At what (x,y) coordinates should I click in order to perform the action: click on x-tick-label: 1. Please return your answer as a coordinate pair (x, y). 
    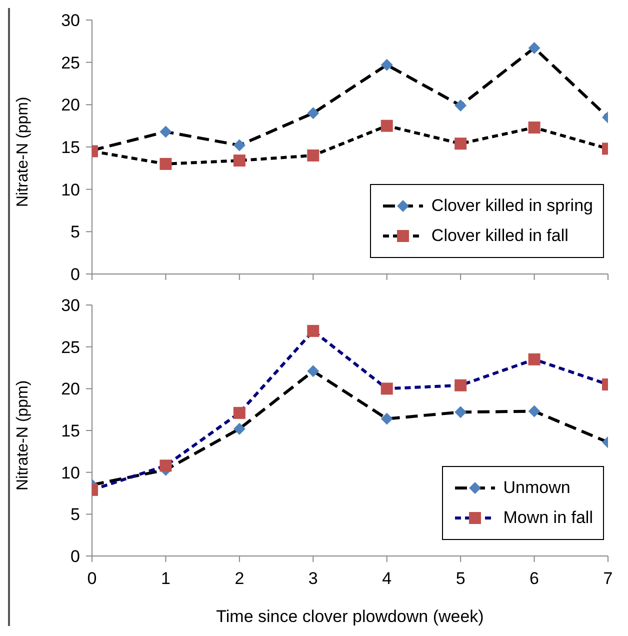
    Looking at the image, I should click on (165, 578).